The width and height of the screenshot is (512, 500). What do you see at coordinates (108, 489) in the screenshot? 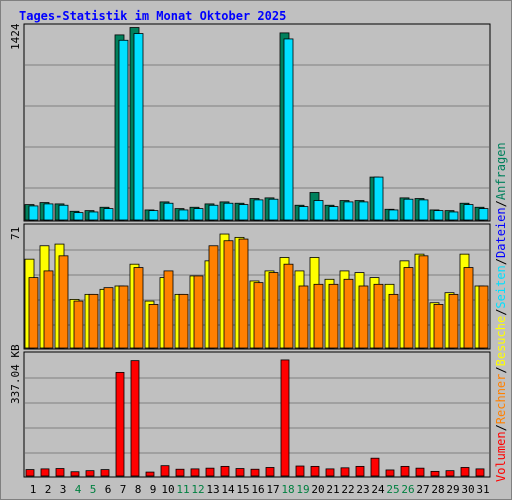
I see `x-tick-label: 6` at bounding box center [108, 489].